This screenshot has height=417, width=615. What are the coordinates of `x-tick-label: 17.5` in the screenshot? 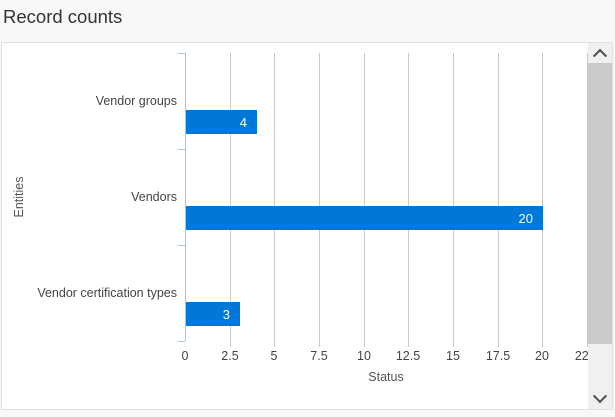 It's located at (498, 356).